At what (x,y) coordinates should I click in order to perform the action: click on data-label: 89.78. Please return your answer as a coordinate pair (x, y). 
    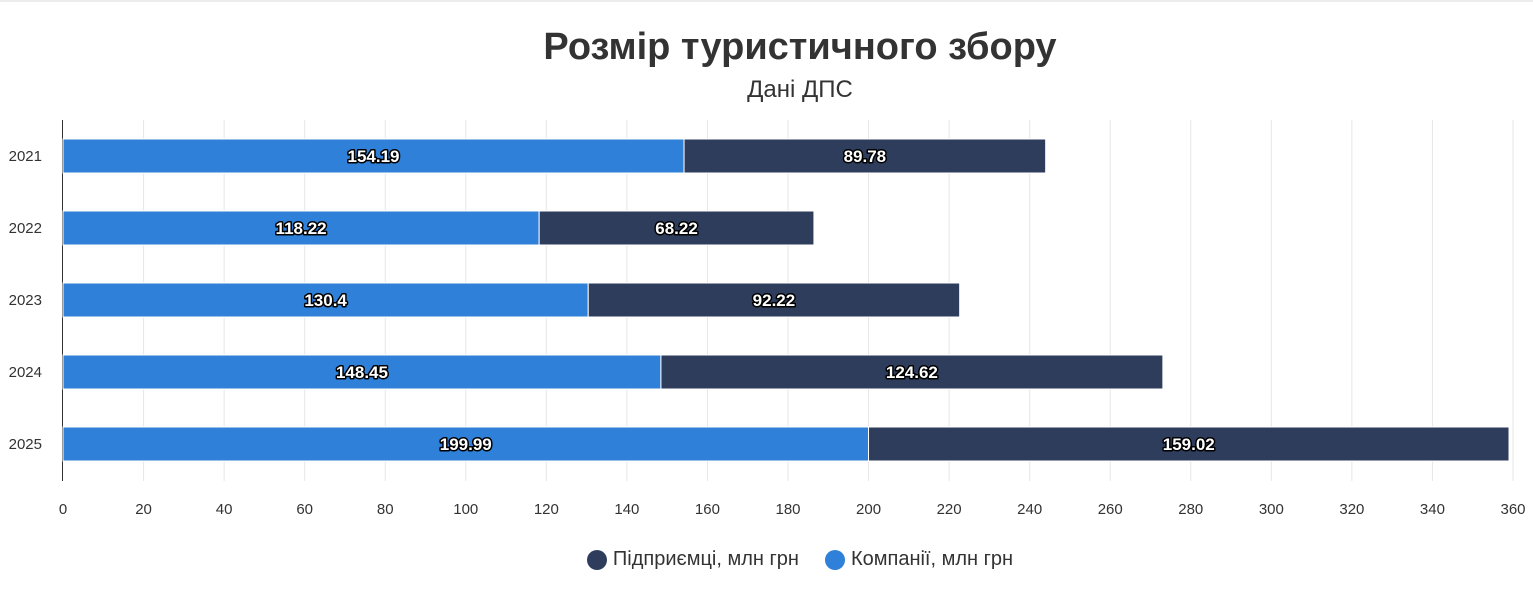
    Looking at the image, I should click on (865, 156).